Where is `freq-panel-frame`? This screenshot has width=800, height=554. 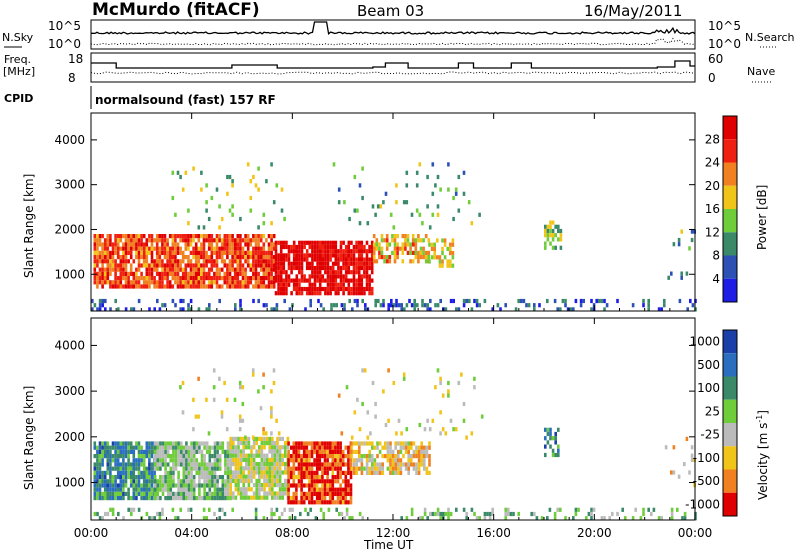 freq-panel-frame is located at coordinates (393, 67).